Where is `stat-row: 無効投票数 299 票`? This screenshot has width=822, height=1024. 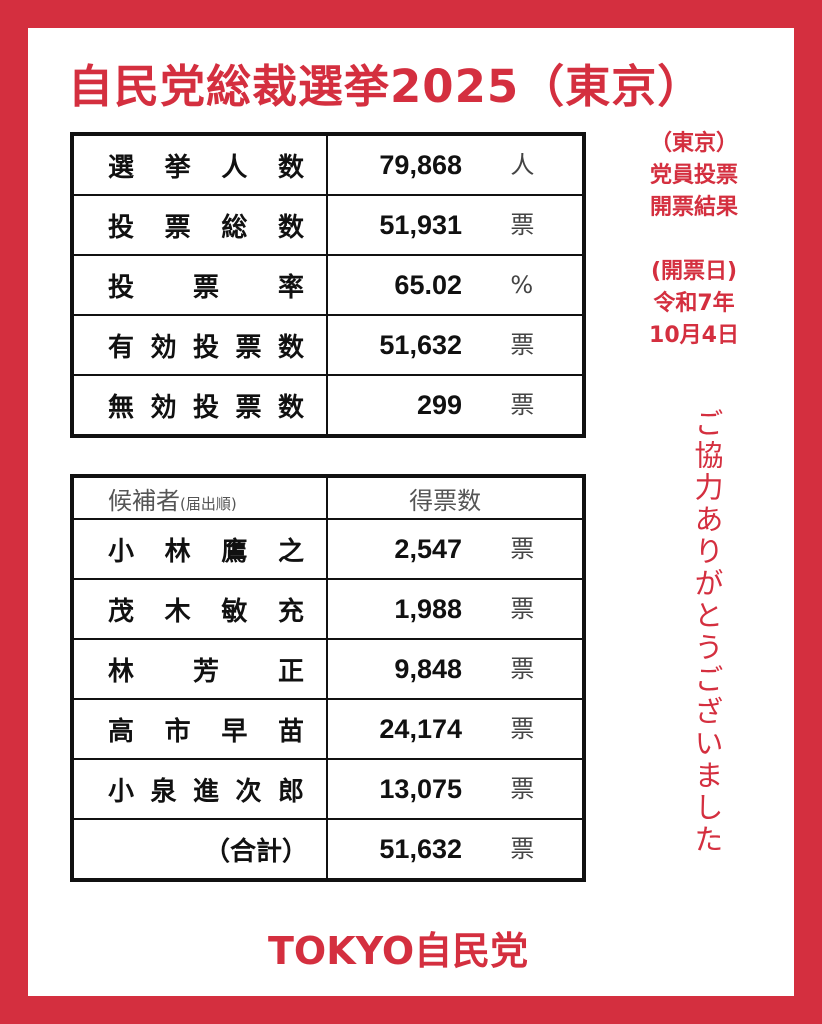 stat-row: 無効投票数 299 票 is located at coordinates (327, 405).